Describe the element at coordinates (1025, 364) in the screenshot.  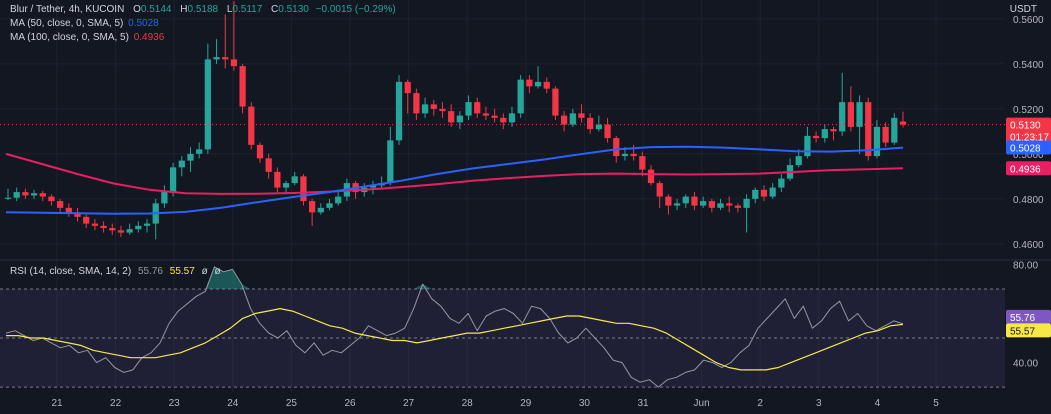
I see `rsi-tick-label: 40.00` at that location.